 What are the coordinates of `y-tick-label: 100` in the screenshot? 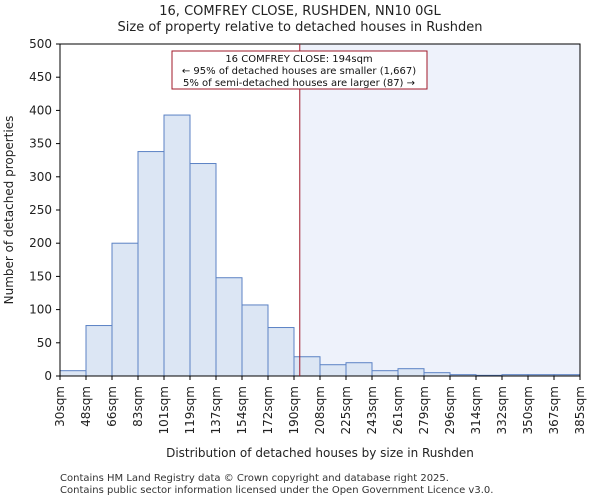 It's located at (40, 310).